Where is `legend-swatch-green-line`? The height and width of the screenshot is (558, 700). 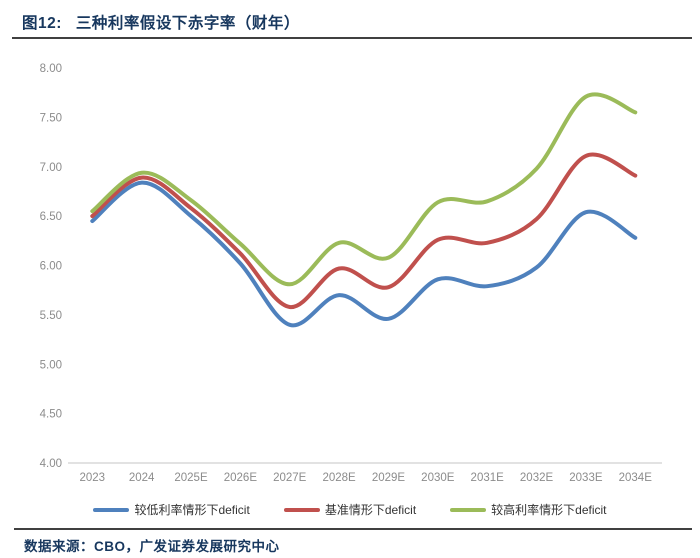 legend-swatch-green-line is located at coordinates (468, 509).